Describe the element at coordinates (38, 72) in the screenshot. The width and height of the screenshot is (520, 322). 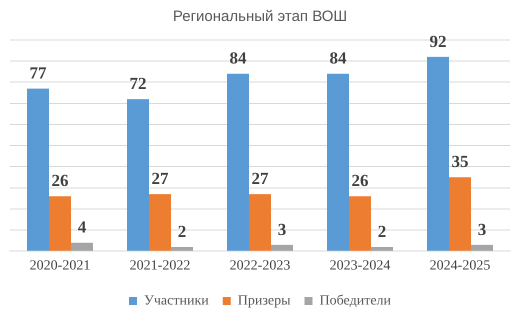
I see `data-label: 77` at that location.